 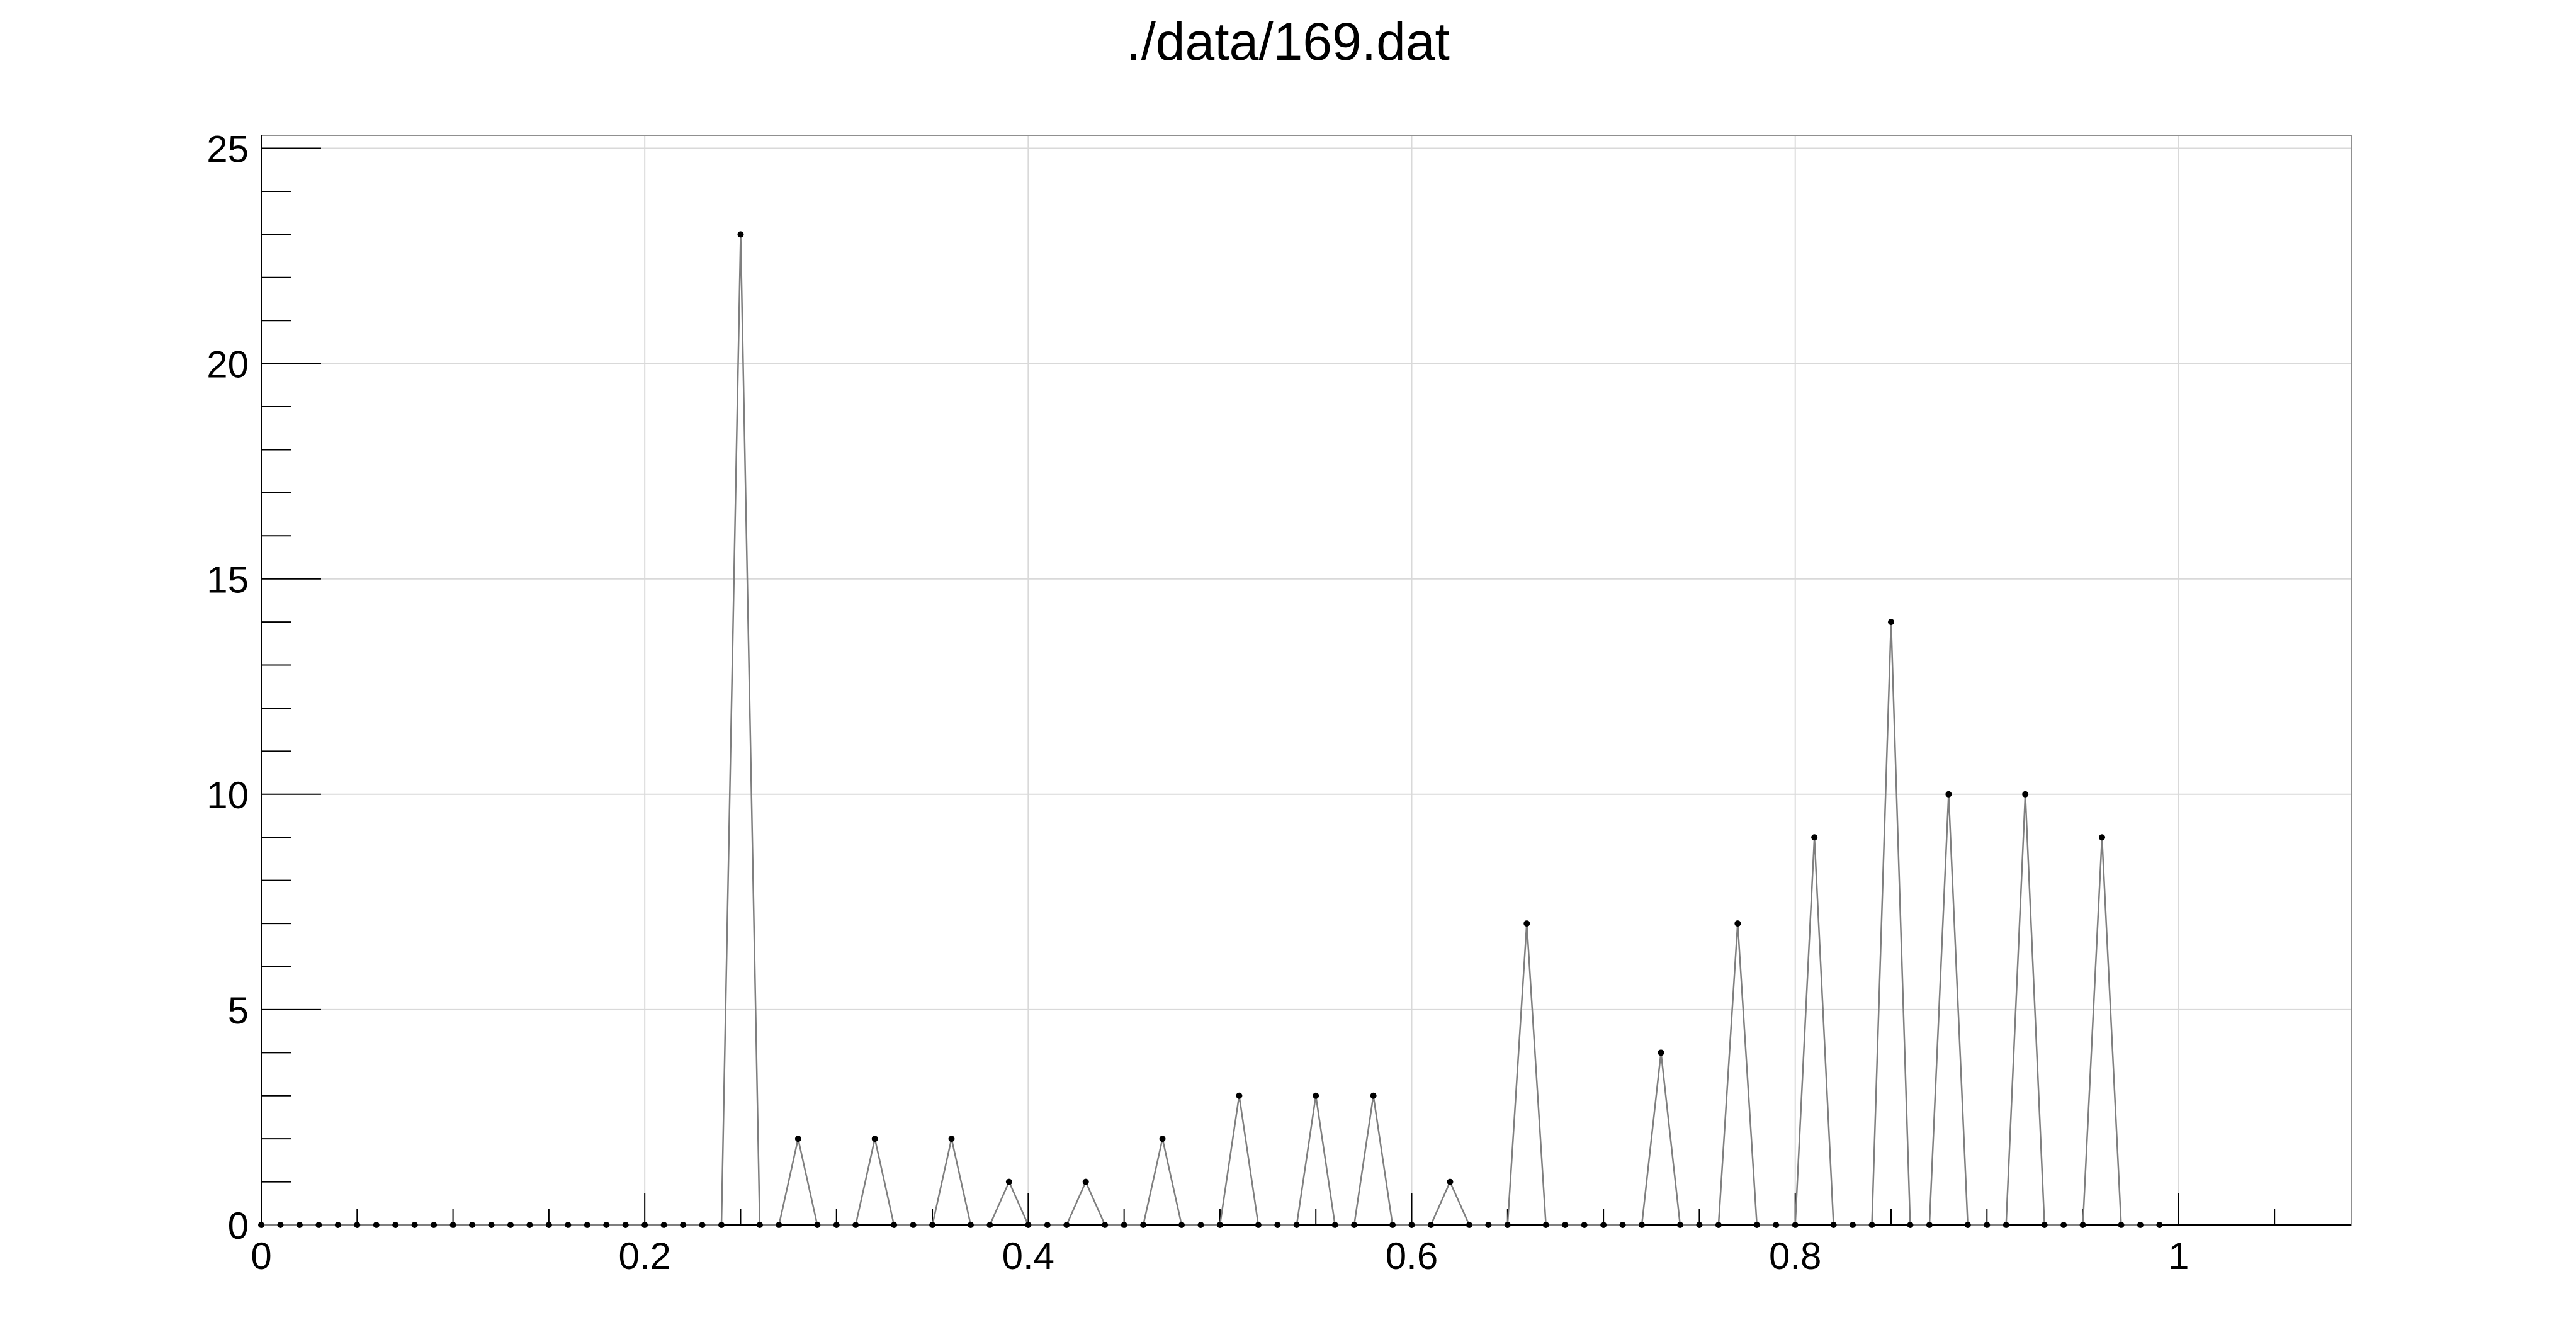 What do you see at coordinates (1028, 1256) in the screenshot?
I see `x-tick-label: 0.4` at bounding box center [1028, 1256].